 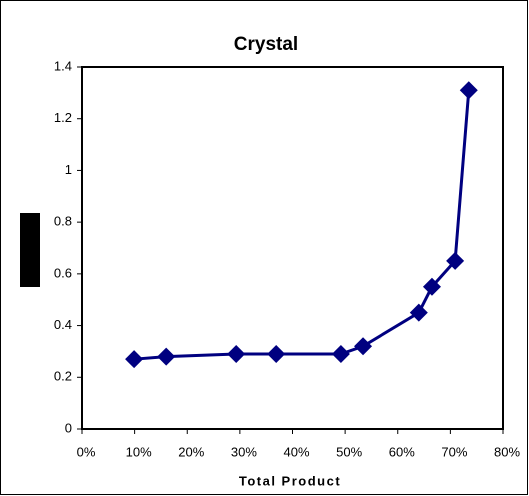 What do you see at coordinates (68, 169) in the screenshot?
I see `y-tick-label: 1` at bounding box center [68, 169].